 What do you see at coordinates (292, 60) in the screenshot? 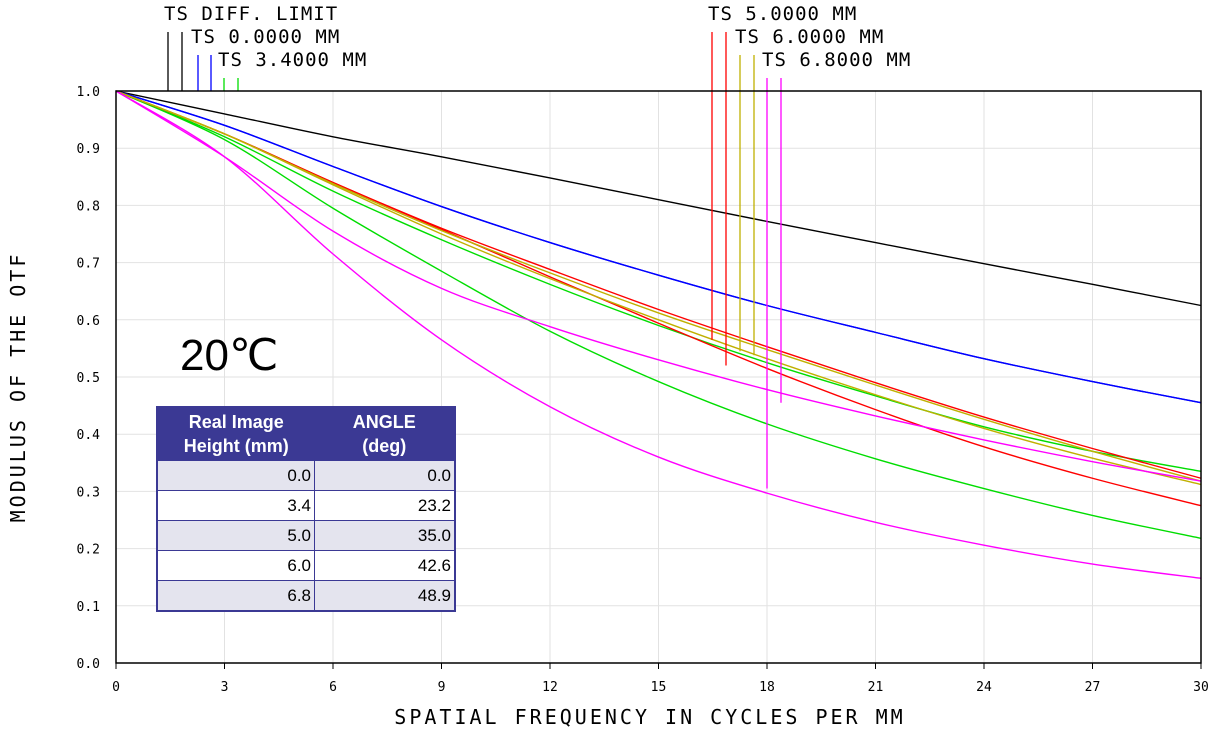
I see `legend-label: TS 3.4000 MM` at bounding box center [292, 60].